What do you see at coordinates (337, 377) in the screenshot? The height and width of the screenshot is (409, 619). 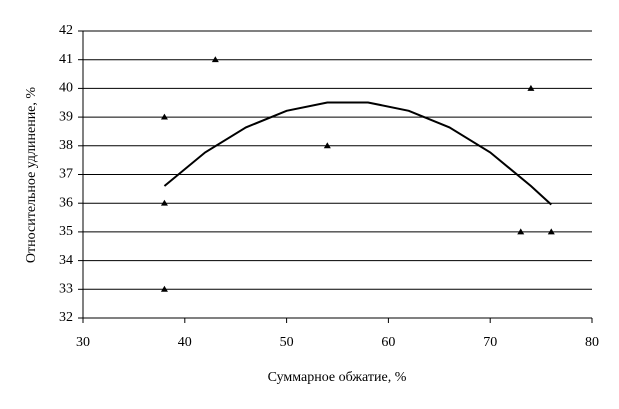 I see `x-axis-title: Суммарное обжатие, %` at bounding box center [337, 377].